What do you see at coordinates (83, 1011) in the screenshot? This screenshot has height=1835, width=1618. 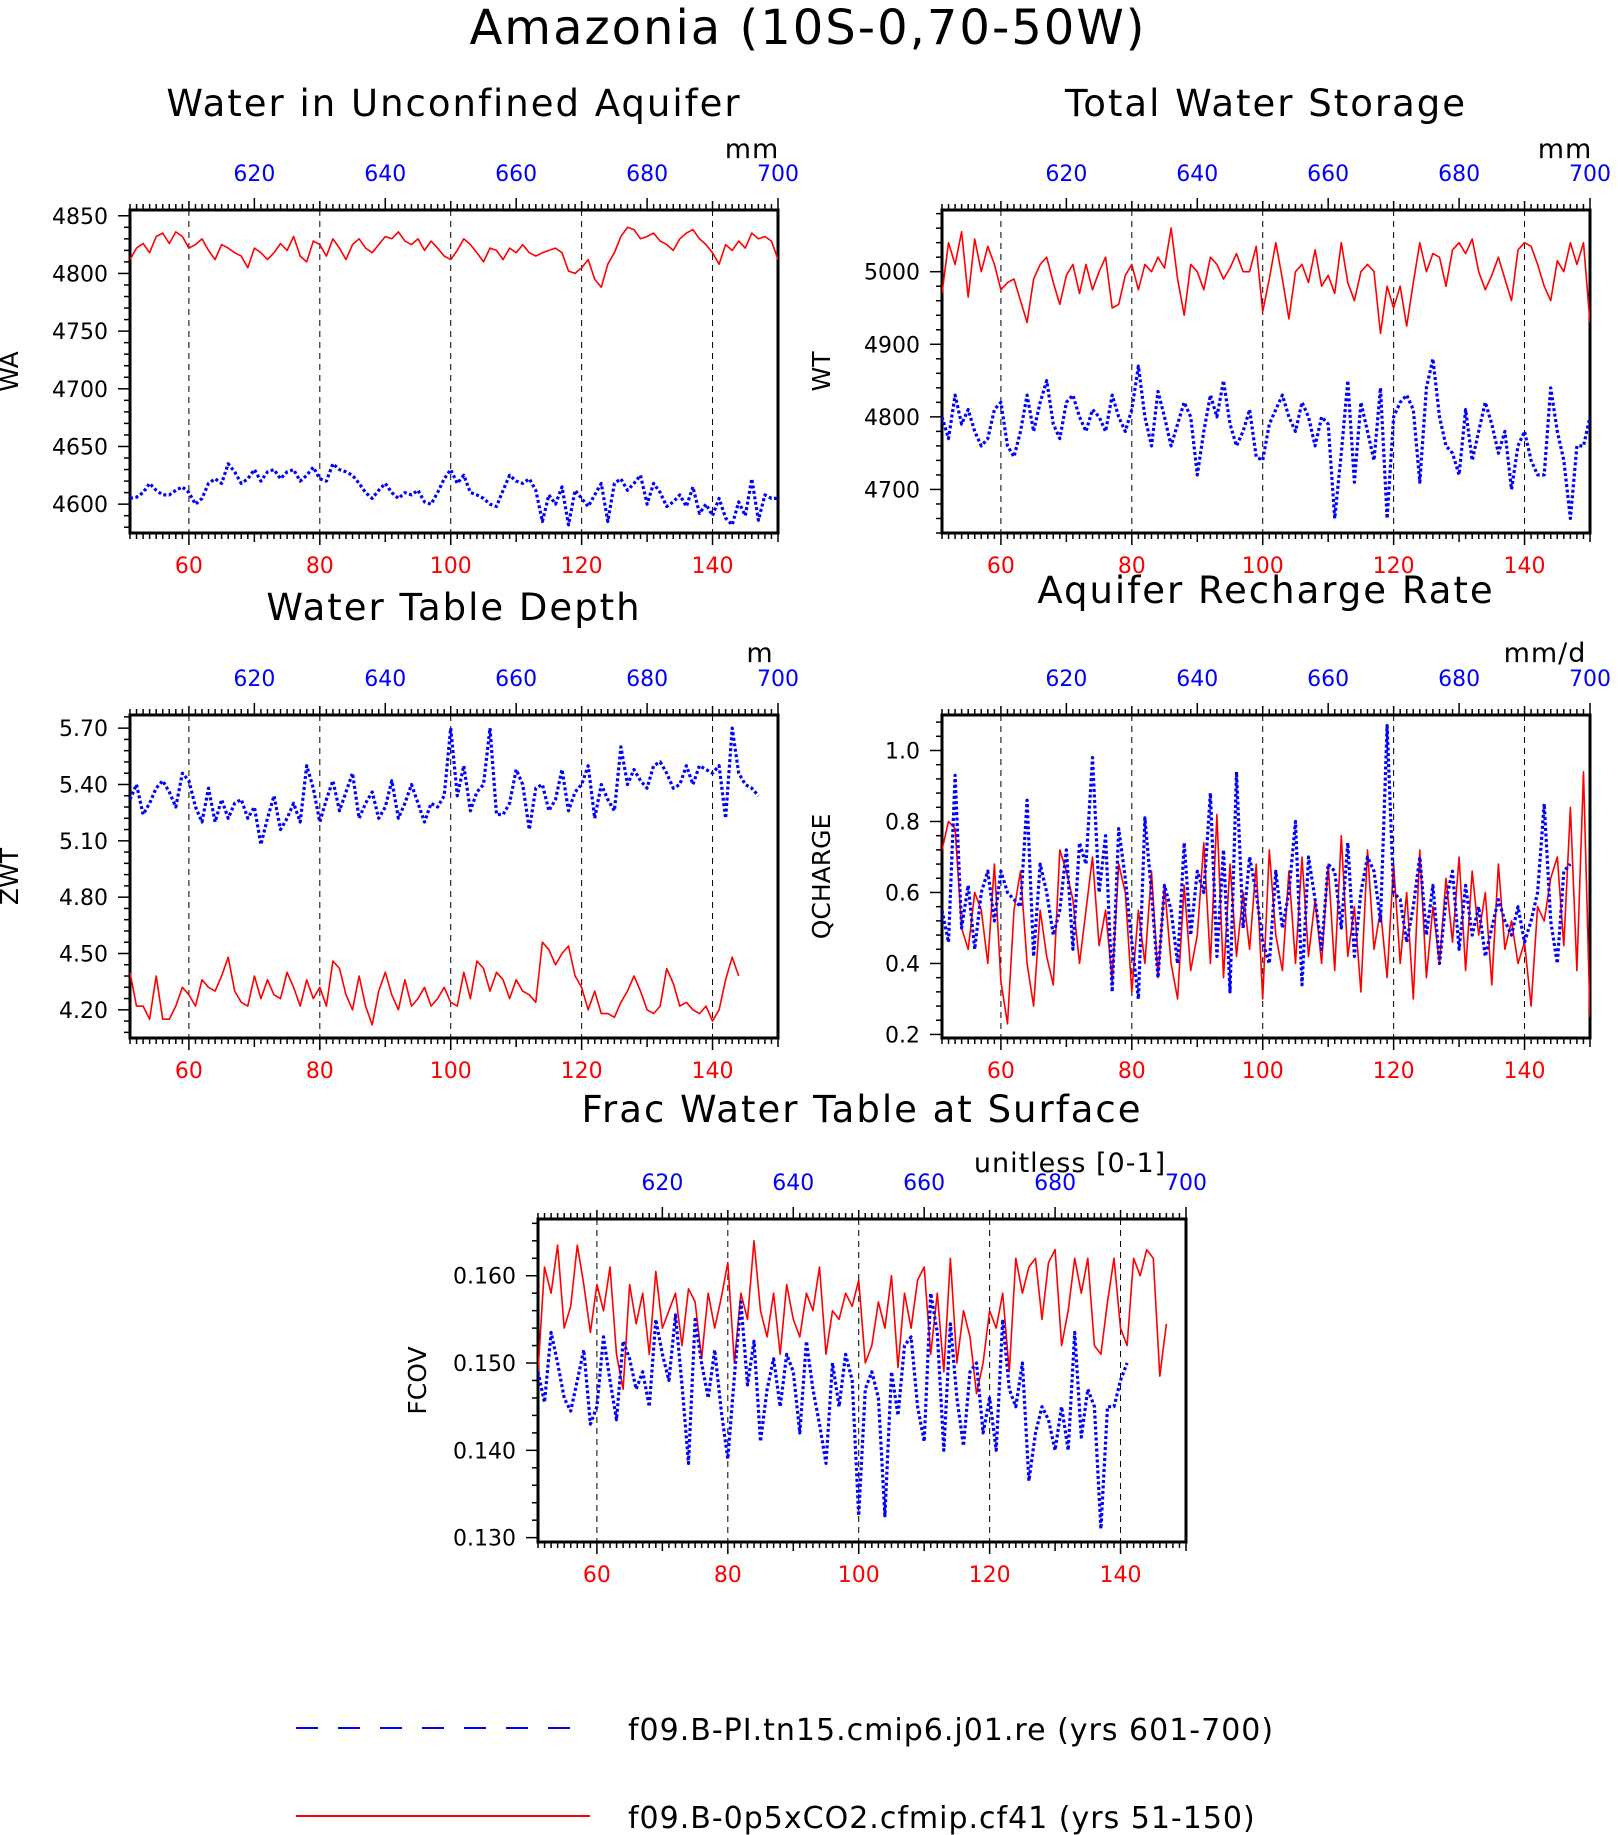 I see `y-tick-label: 4.20` at bounding box center [83, 1011].